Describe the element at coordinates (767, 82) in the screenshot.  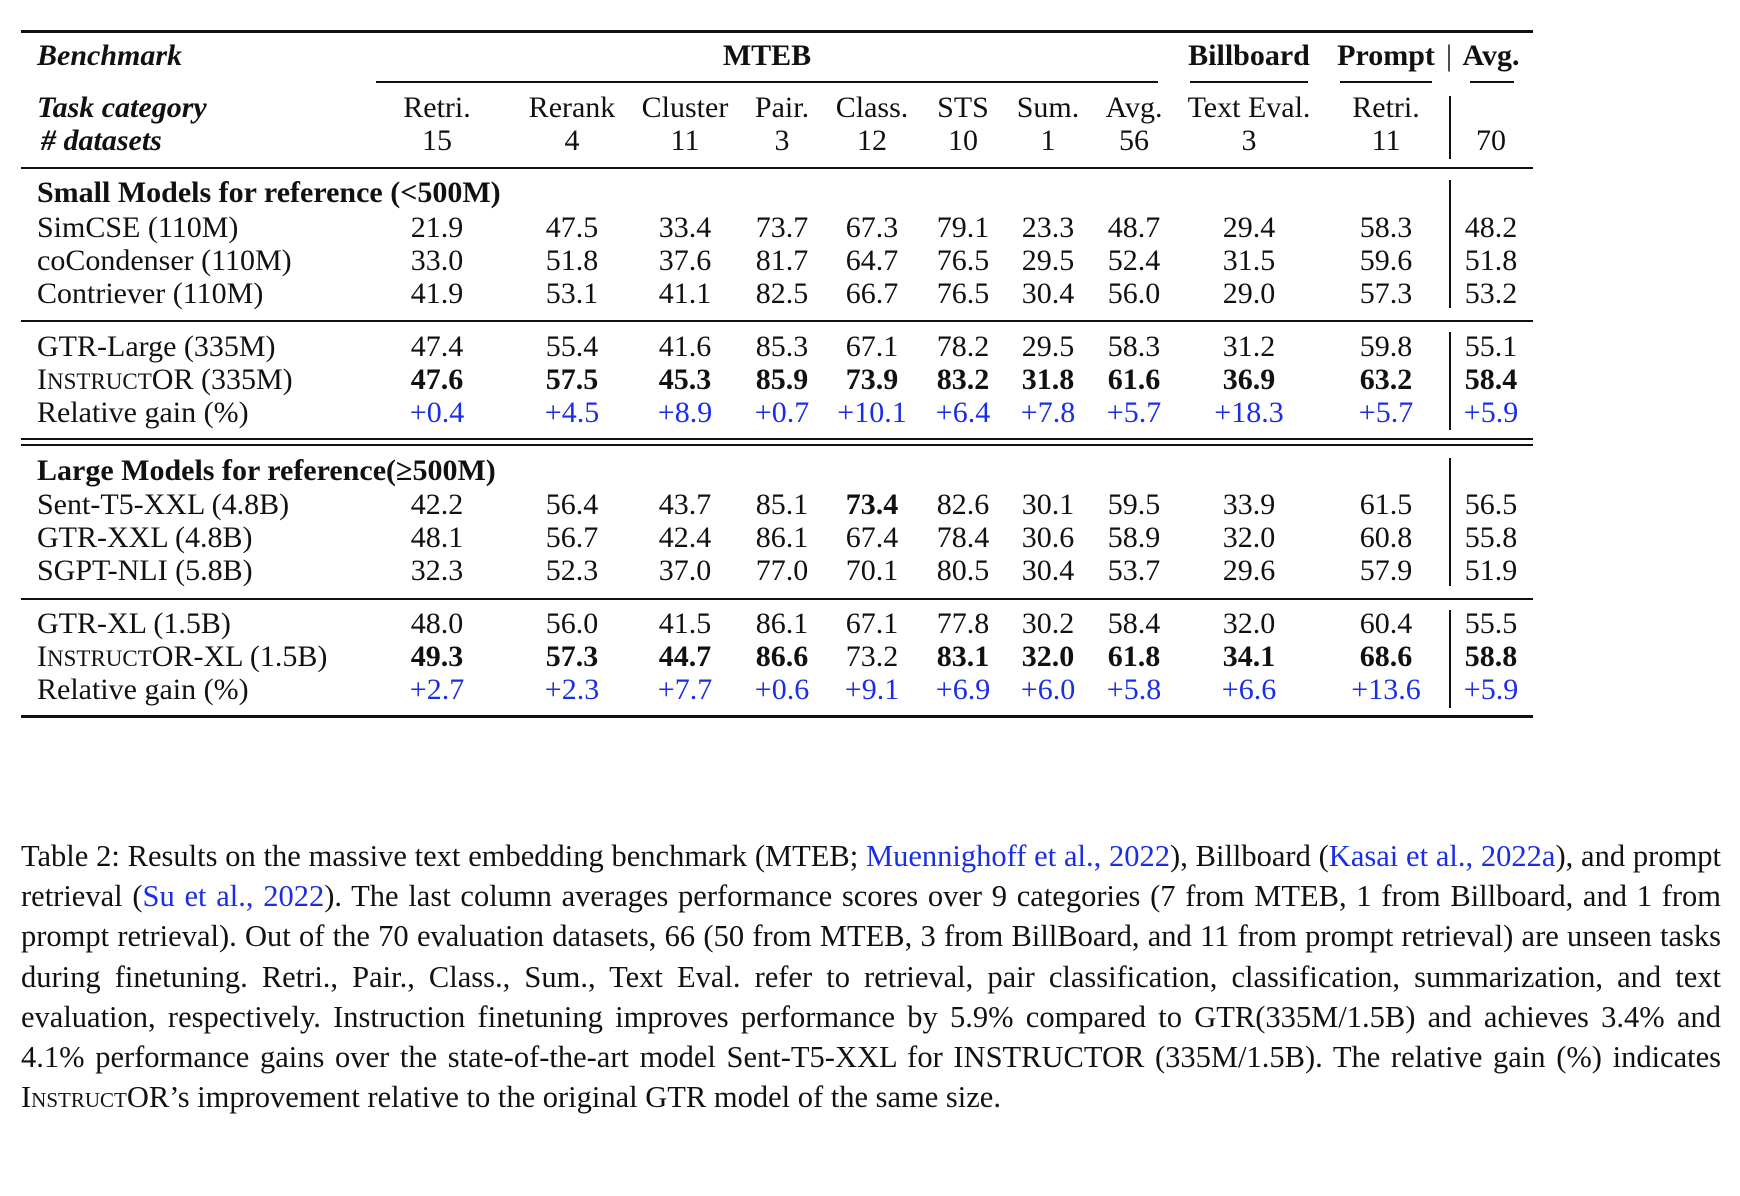
I see `mteb-underline` at that location.